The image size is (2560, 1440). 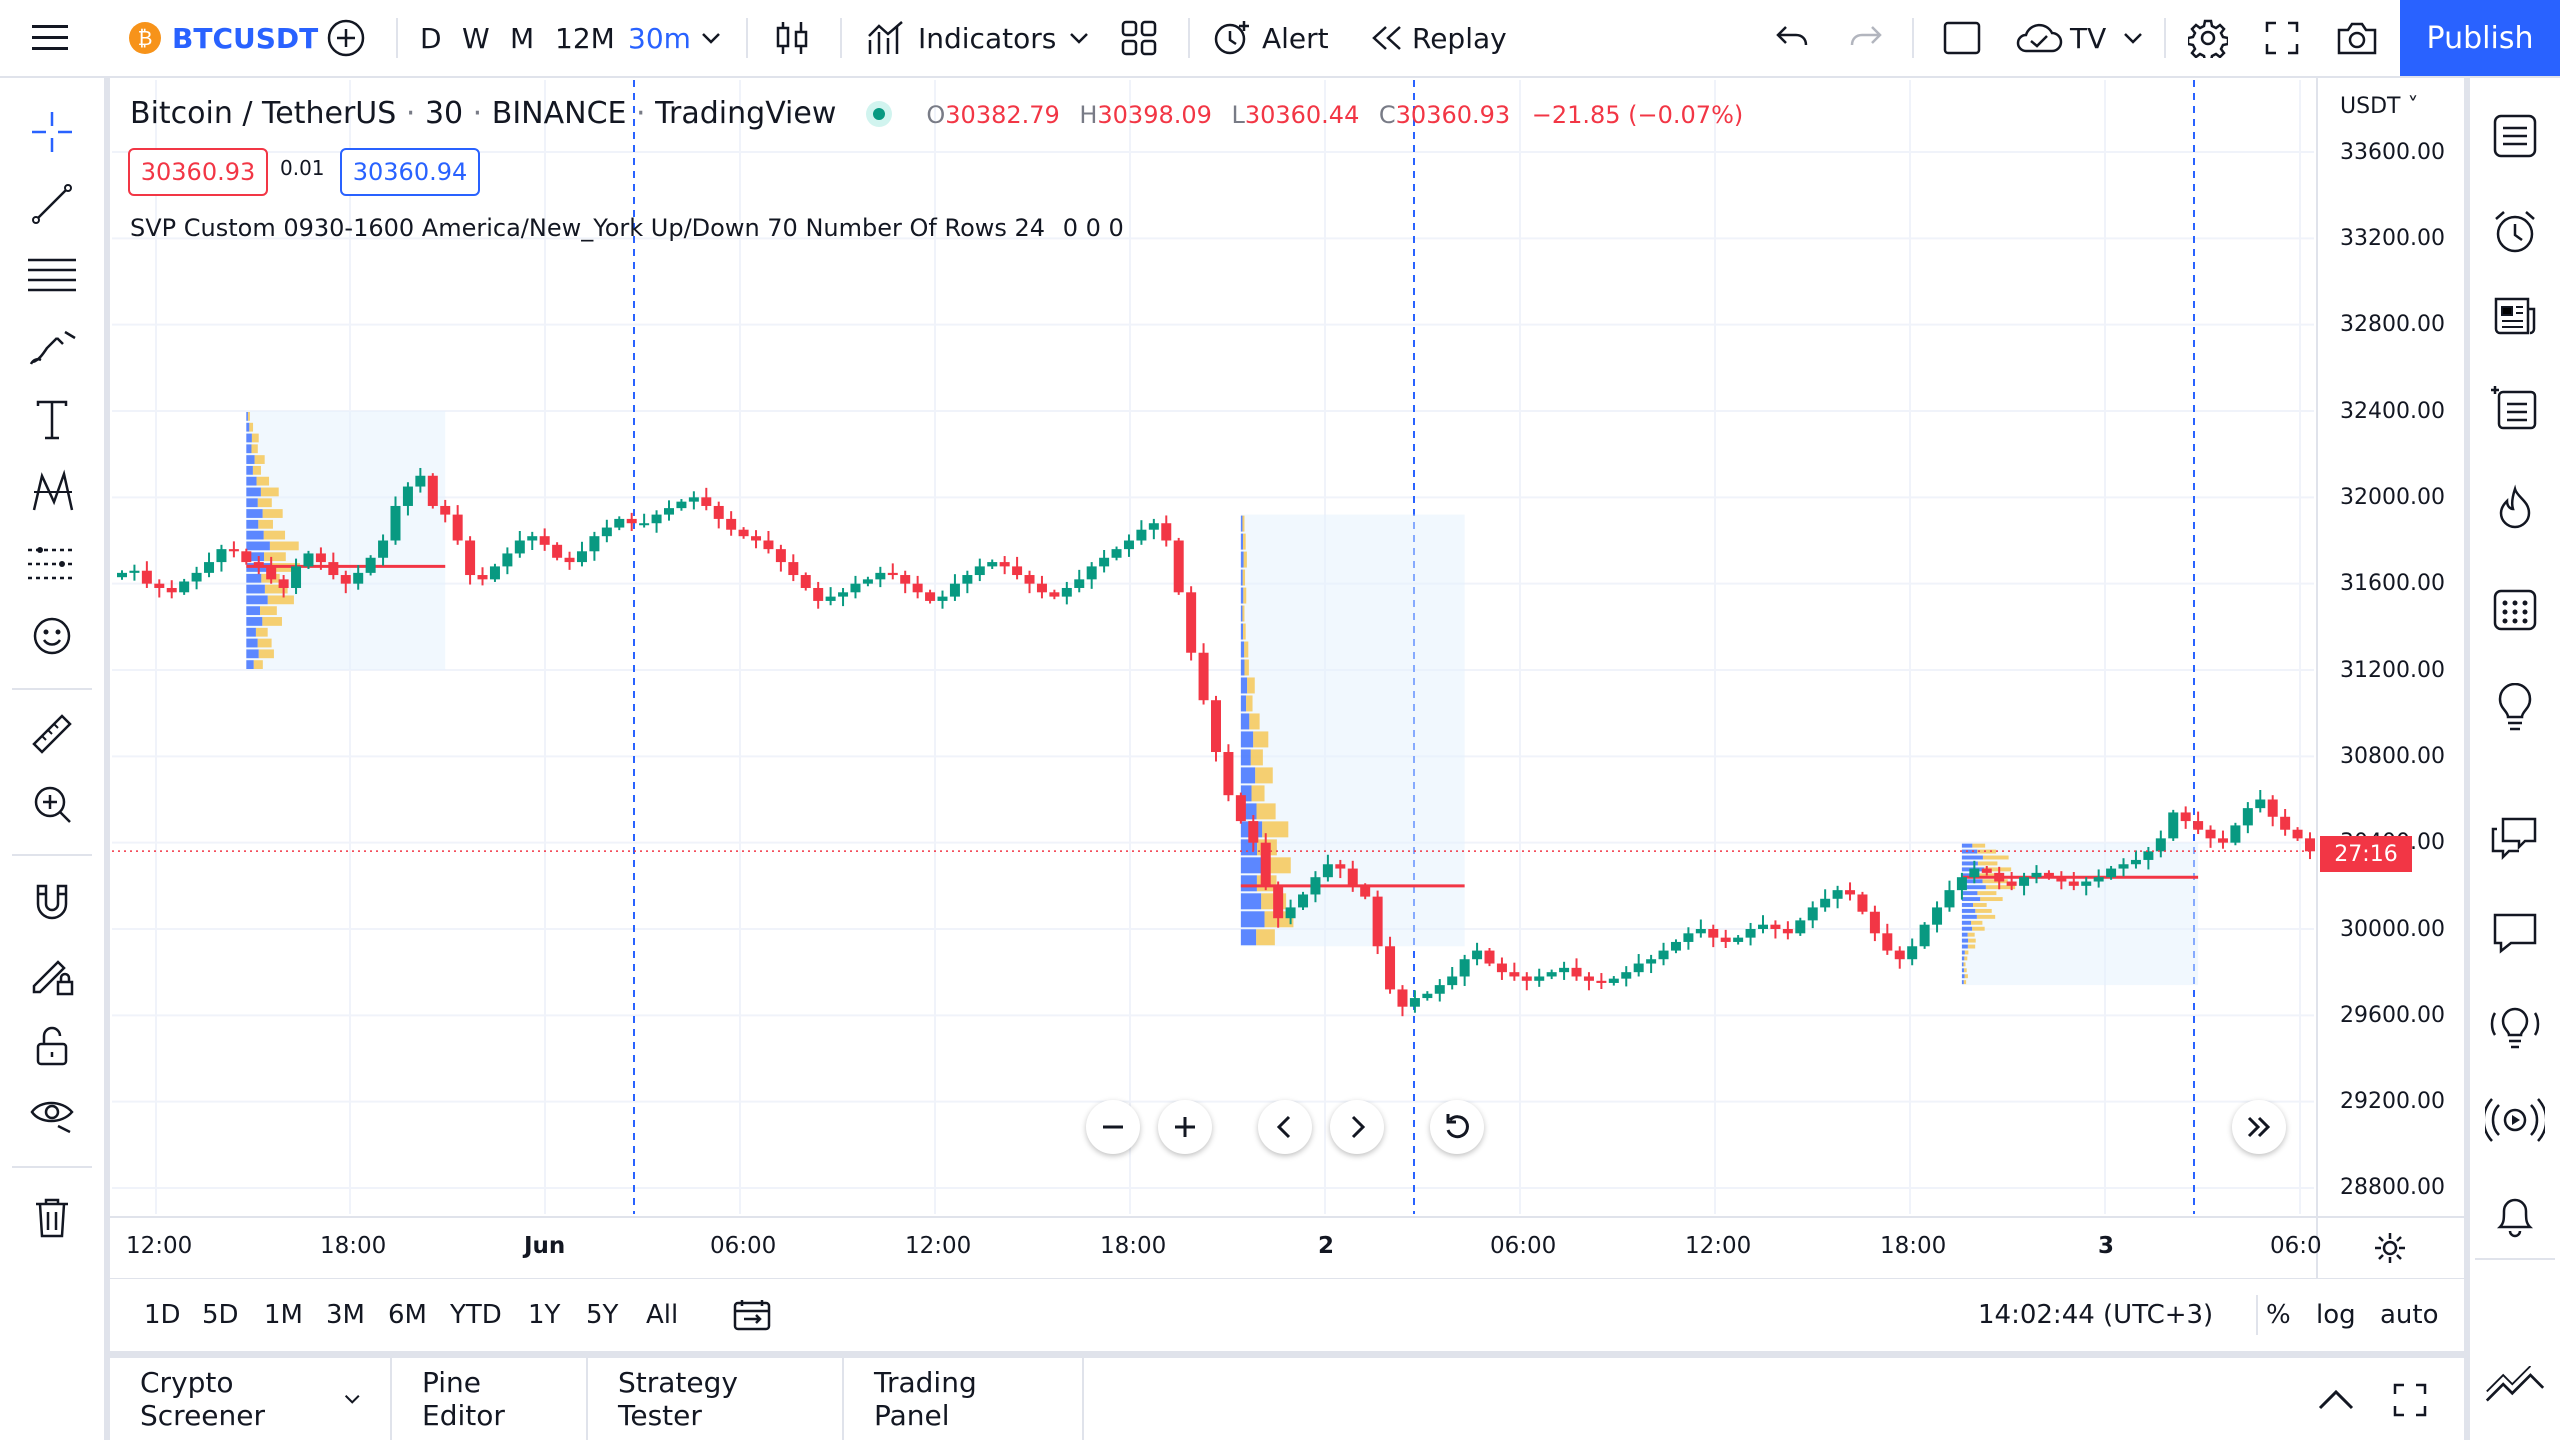 What do you see at coordinates (2515, 836) in the screenshot?
I see `chats-button` at bounding box center [2515, 836].